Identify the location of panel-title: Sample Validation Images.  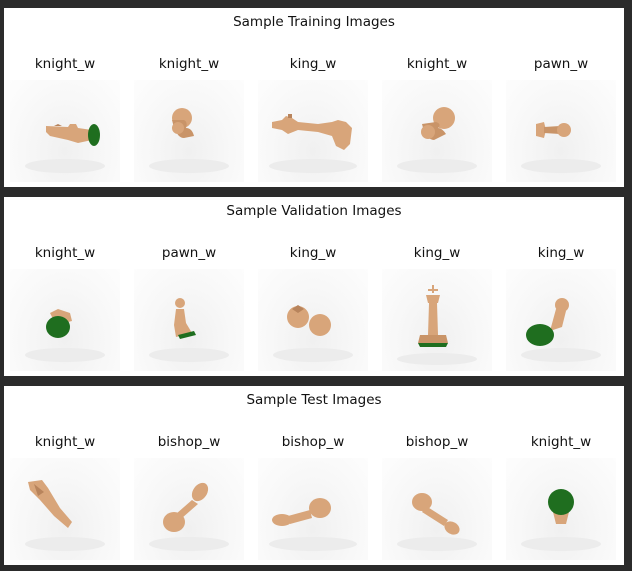
(314, 211).